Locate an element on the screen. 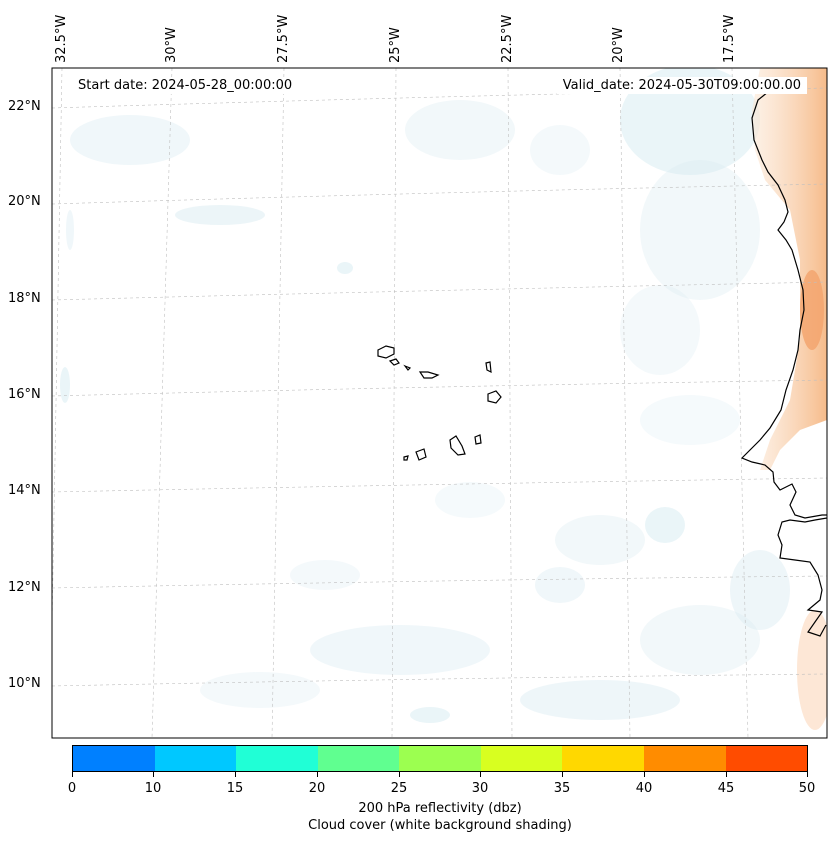  colorbar-tick-label: 20 is located at coordinates (317, 788).